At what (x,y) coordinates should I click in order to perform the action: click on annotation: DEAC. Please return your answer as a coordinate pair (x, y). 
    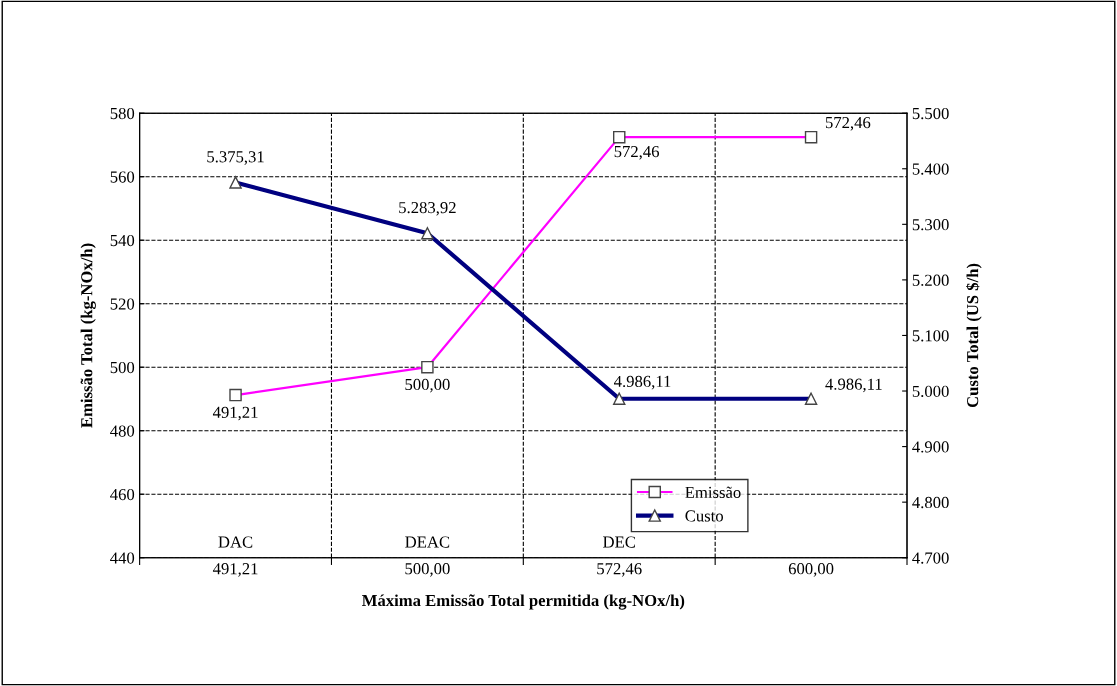
    Looking at the image, I should click on (427, 542).